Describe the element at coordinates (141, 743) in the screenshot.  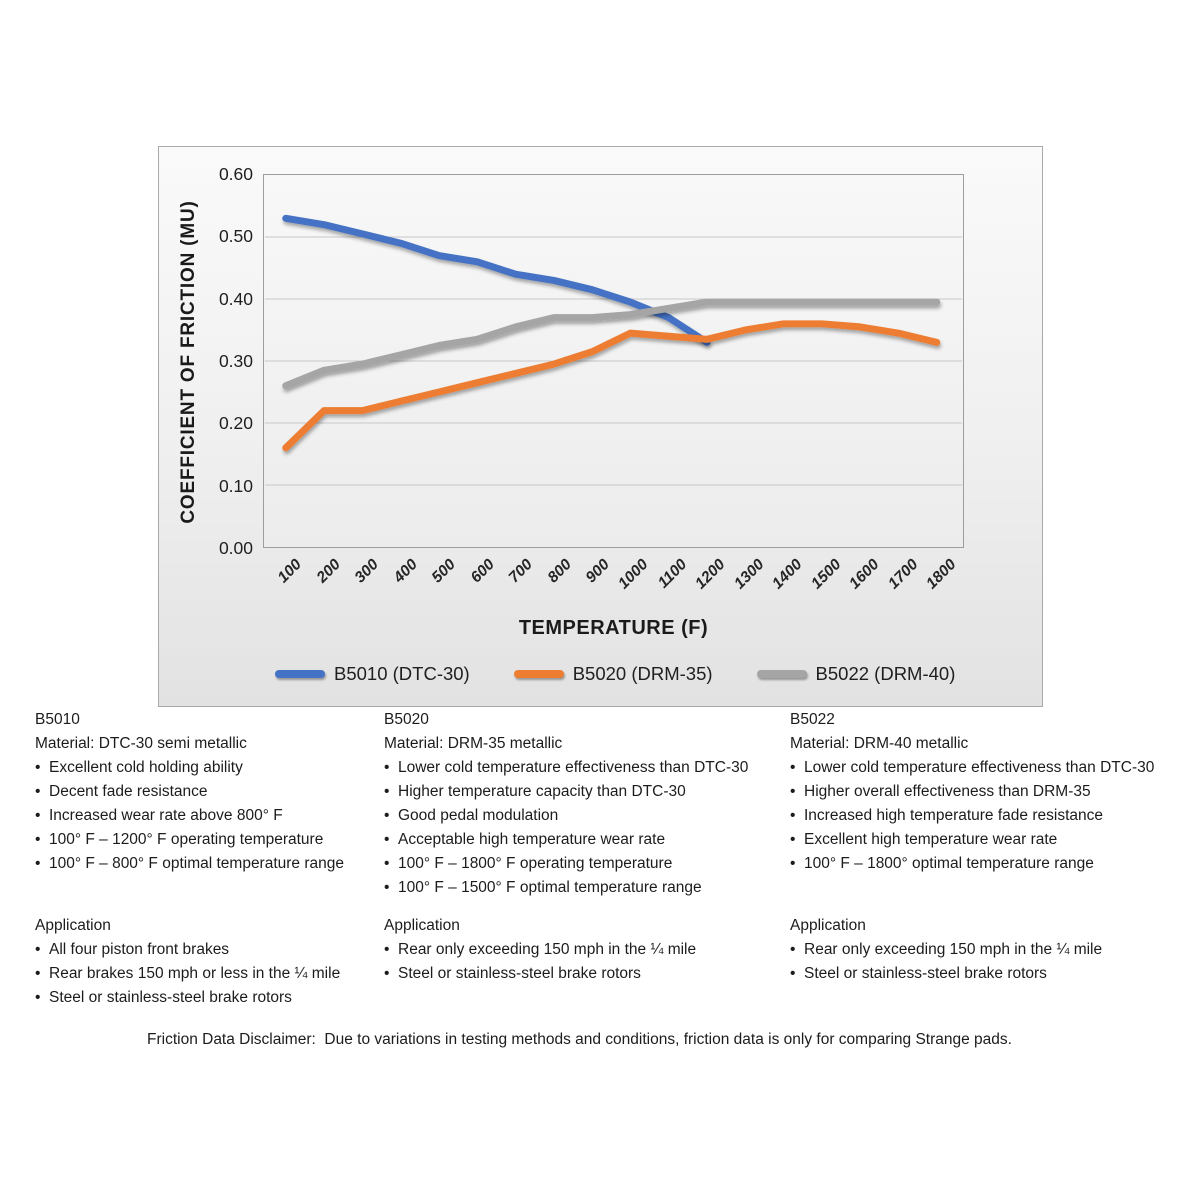
I see `material-line: Material: DTC-30 semi metallic` at that location.